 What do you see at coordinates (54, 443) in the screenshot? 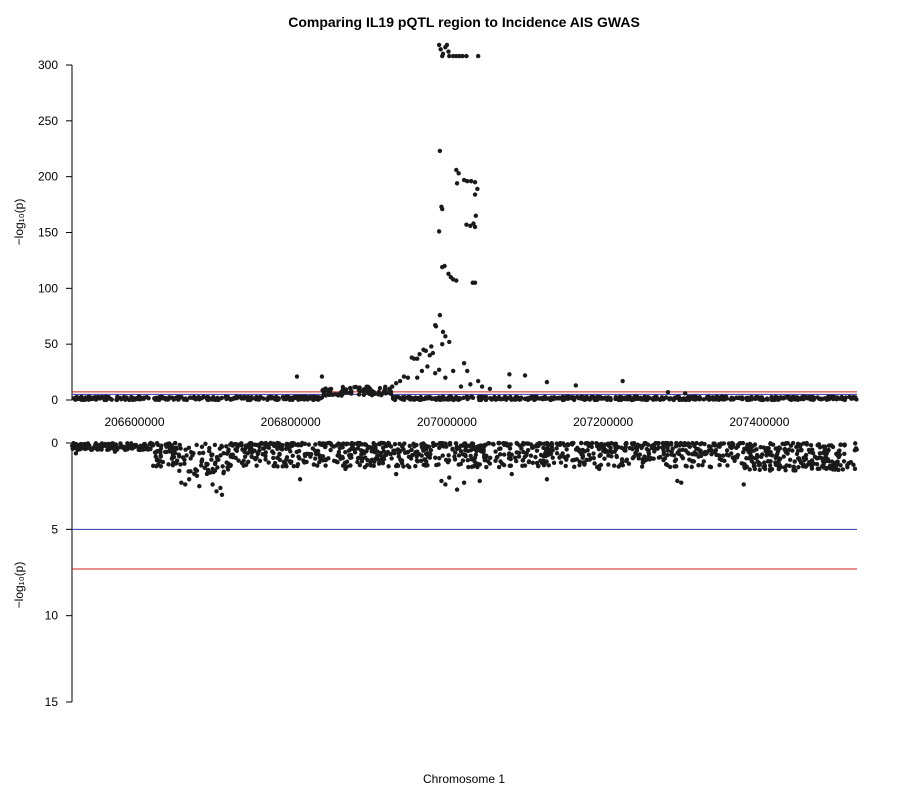
I see `bottom-y-tick-label: 0` at bounding box center [54, 443].